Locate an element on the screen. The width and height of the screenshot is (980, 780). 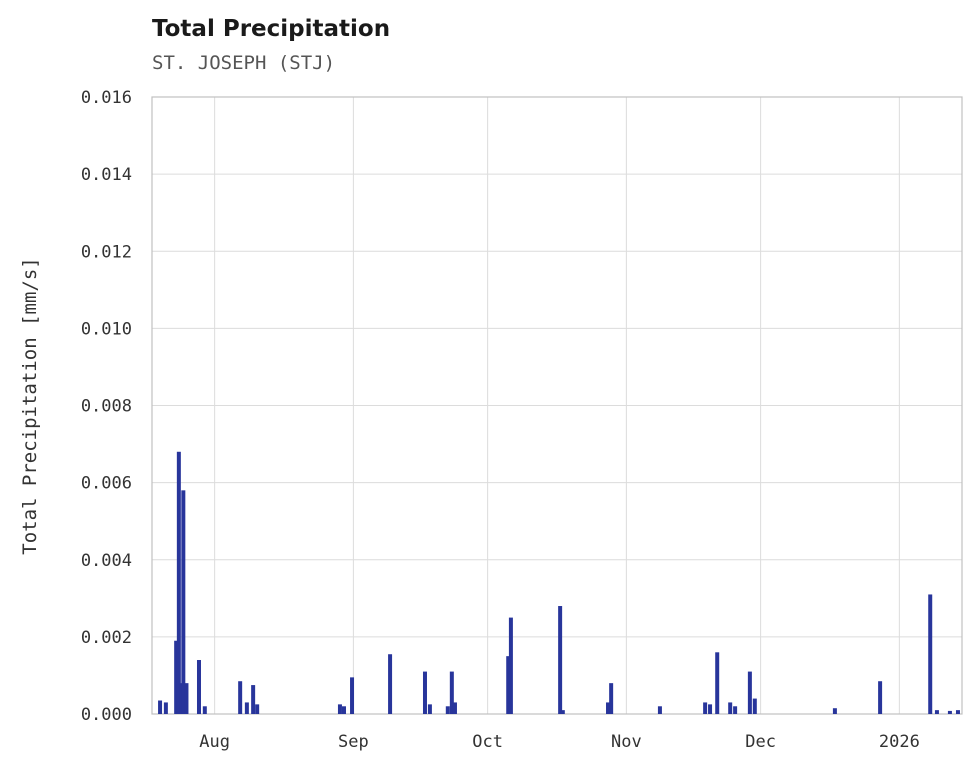
x-tick-label: Nov is located at coordinates (626, 742).